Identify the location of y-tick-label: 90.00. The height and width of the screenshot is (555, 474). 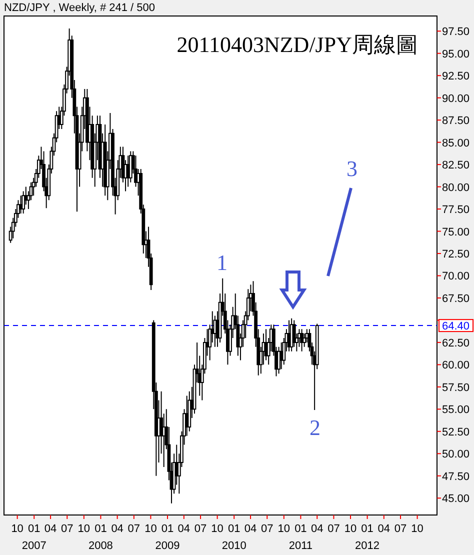
(456, 98).